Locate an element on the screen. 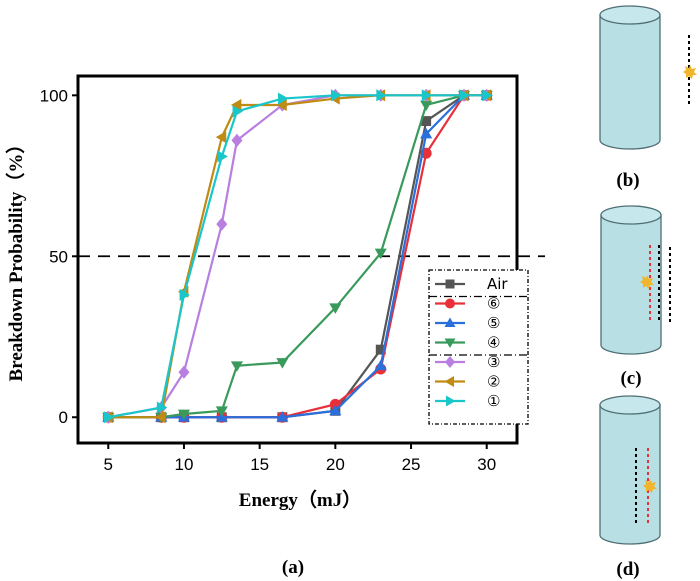 This screenshot has height=581, width=700. y-tick-label: 100 is located at coordinates (54, 95).